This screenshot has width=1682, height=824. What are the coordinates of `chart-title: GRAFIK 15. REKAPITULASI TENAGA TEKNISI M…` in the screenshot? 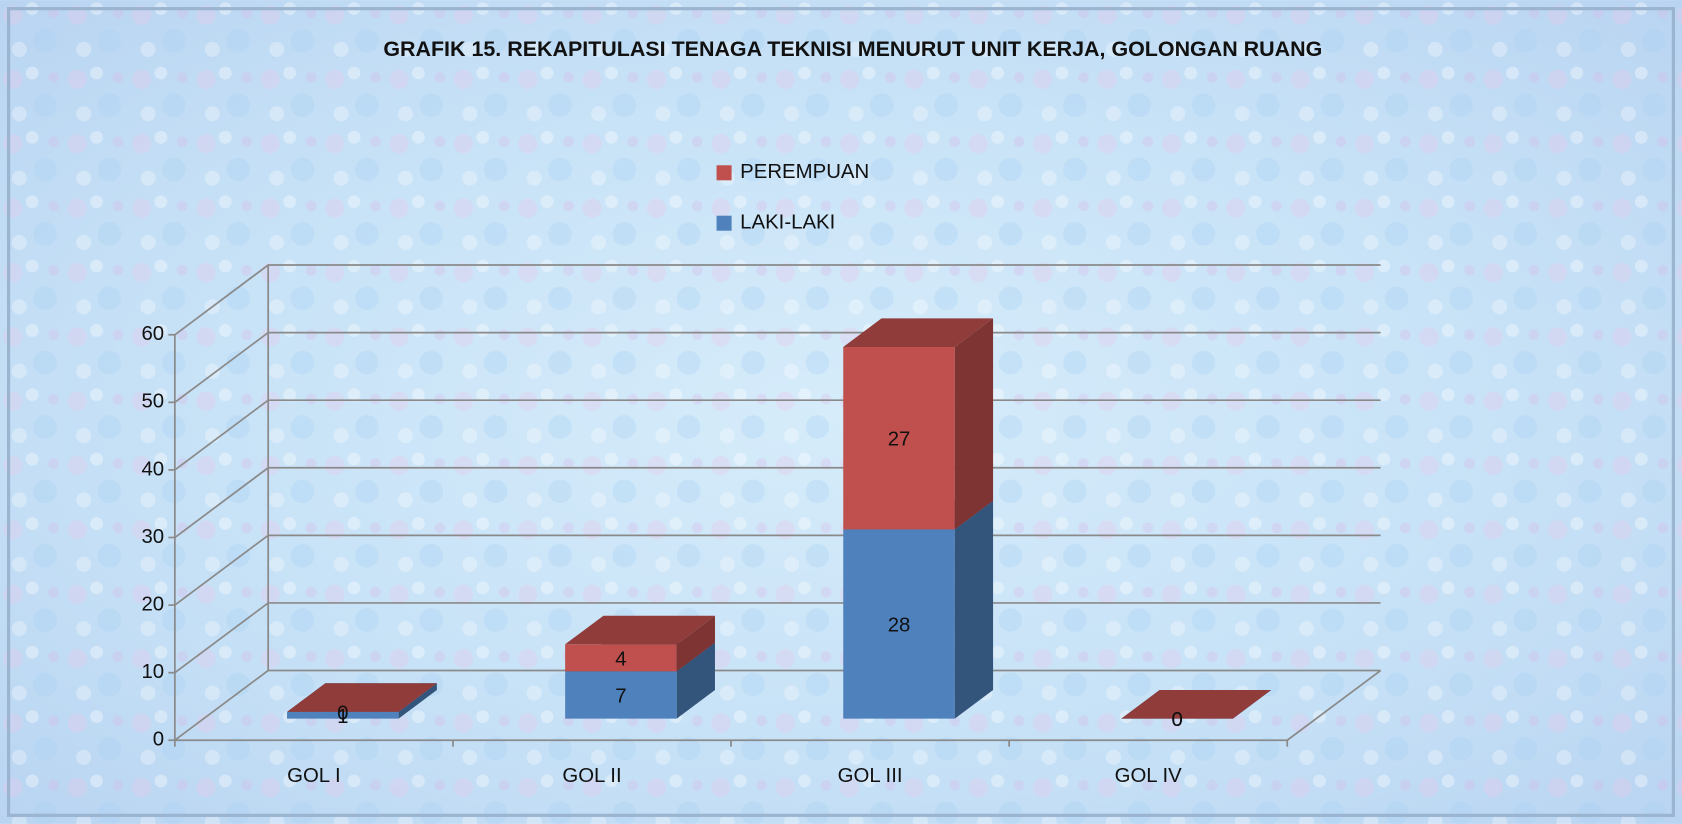 It's located at (852, 49).